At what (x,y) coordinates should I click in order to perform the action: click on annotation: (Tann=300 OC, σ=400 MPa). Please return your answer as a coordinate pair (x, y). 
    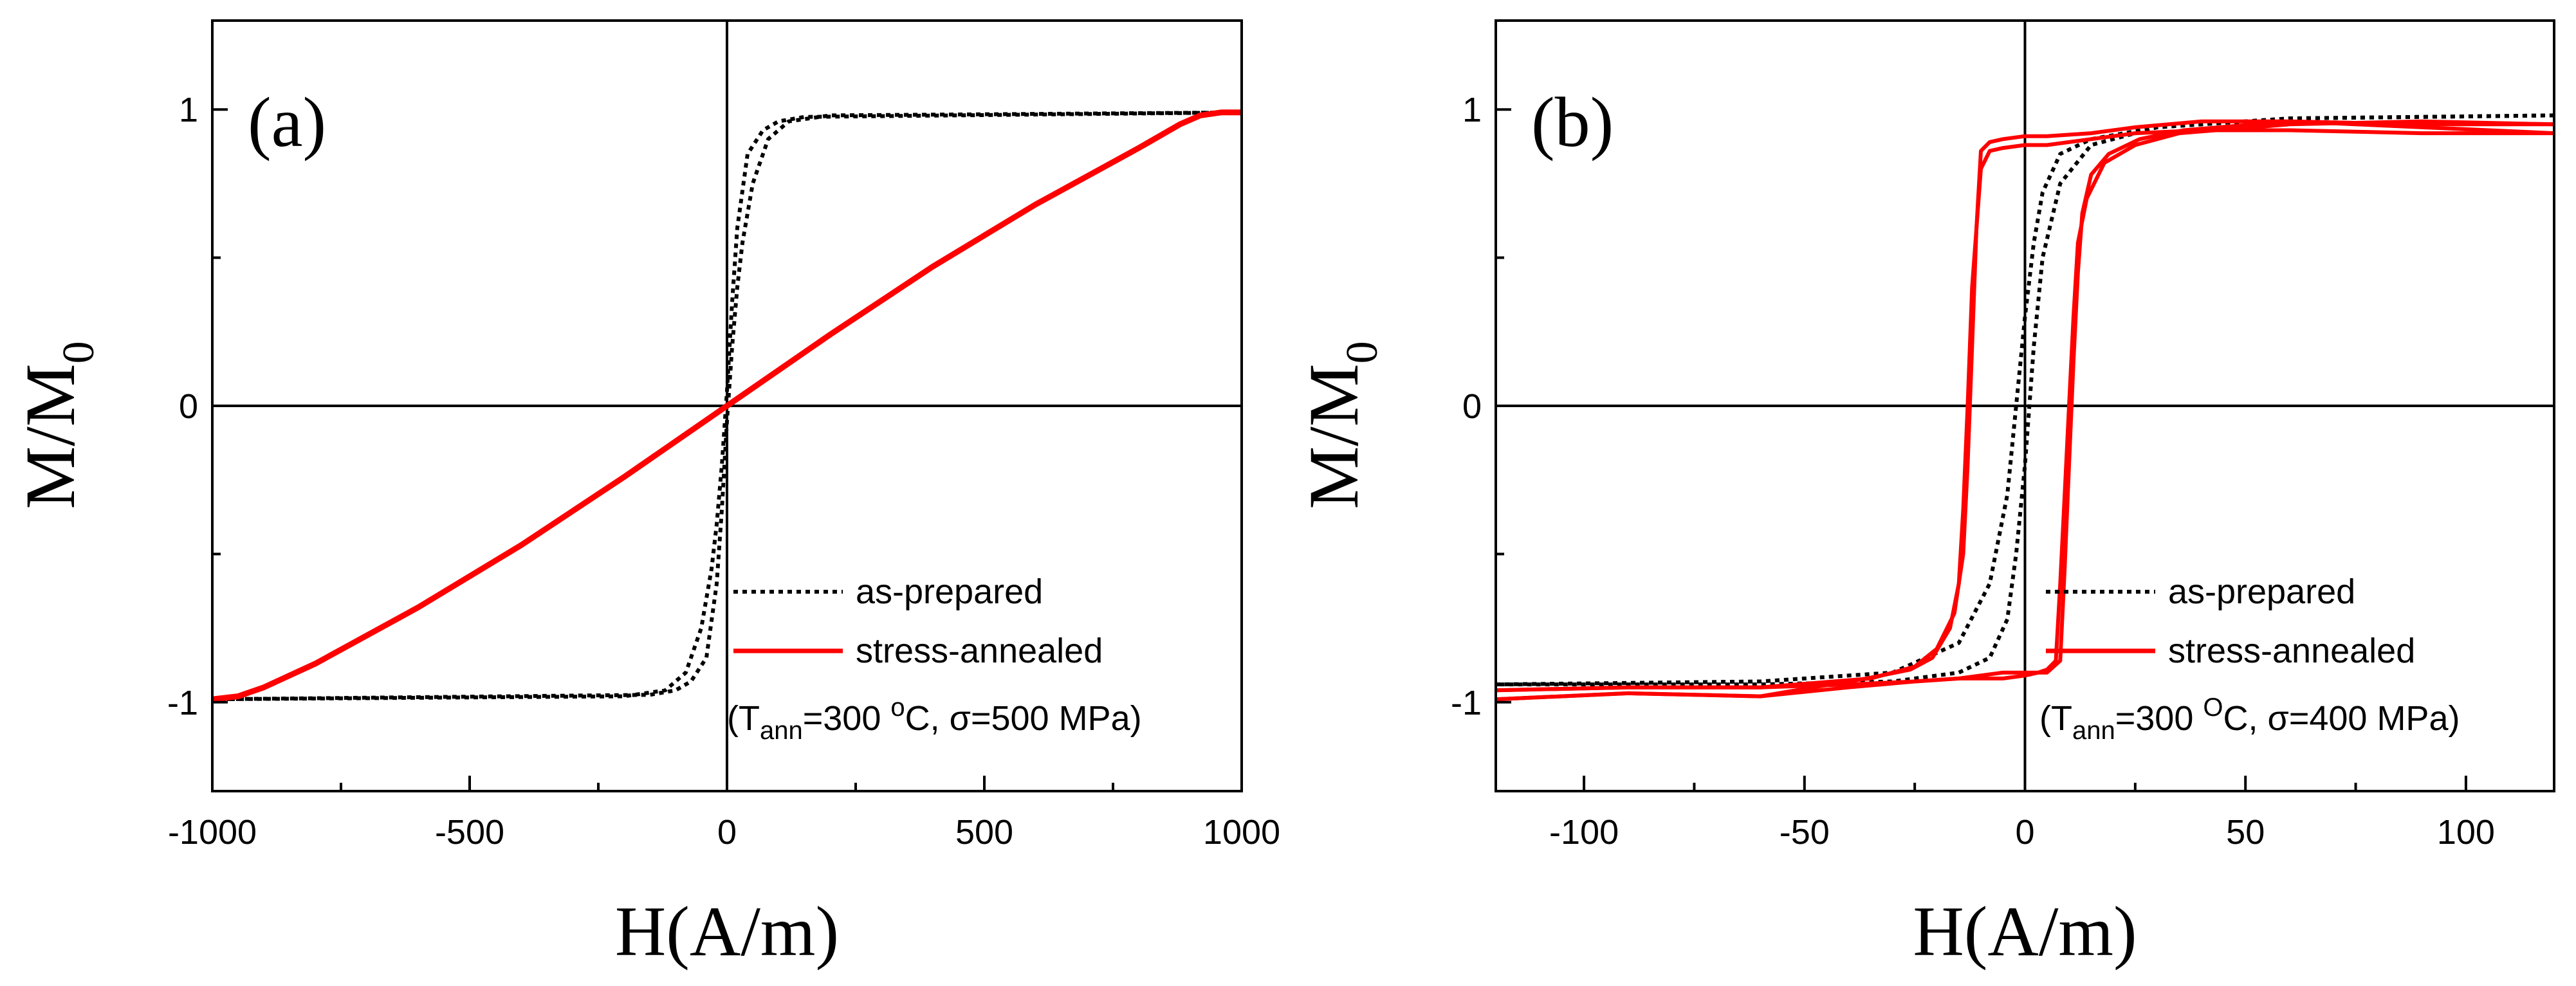
    Looking at the image, I should click on (2249, 719).